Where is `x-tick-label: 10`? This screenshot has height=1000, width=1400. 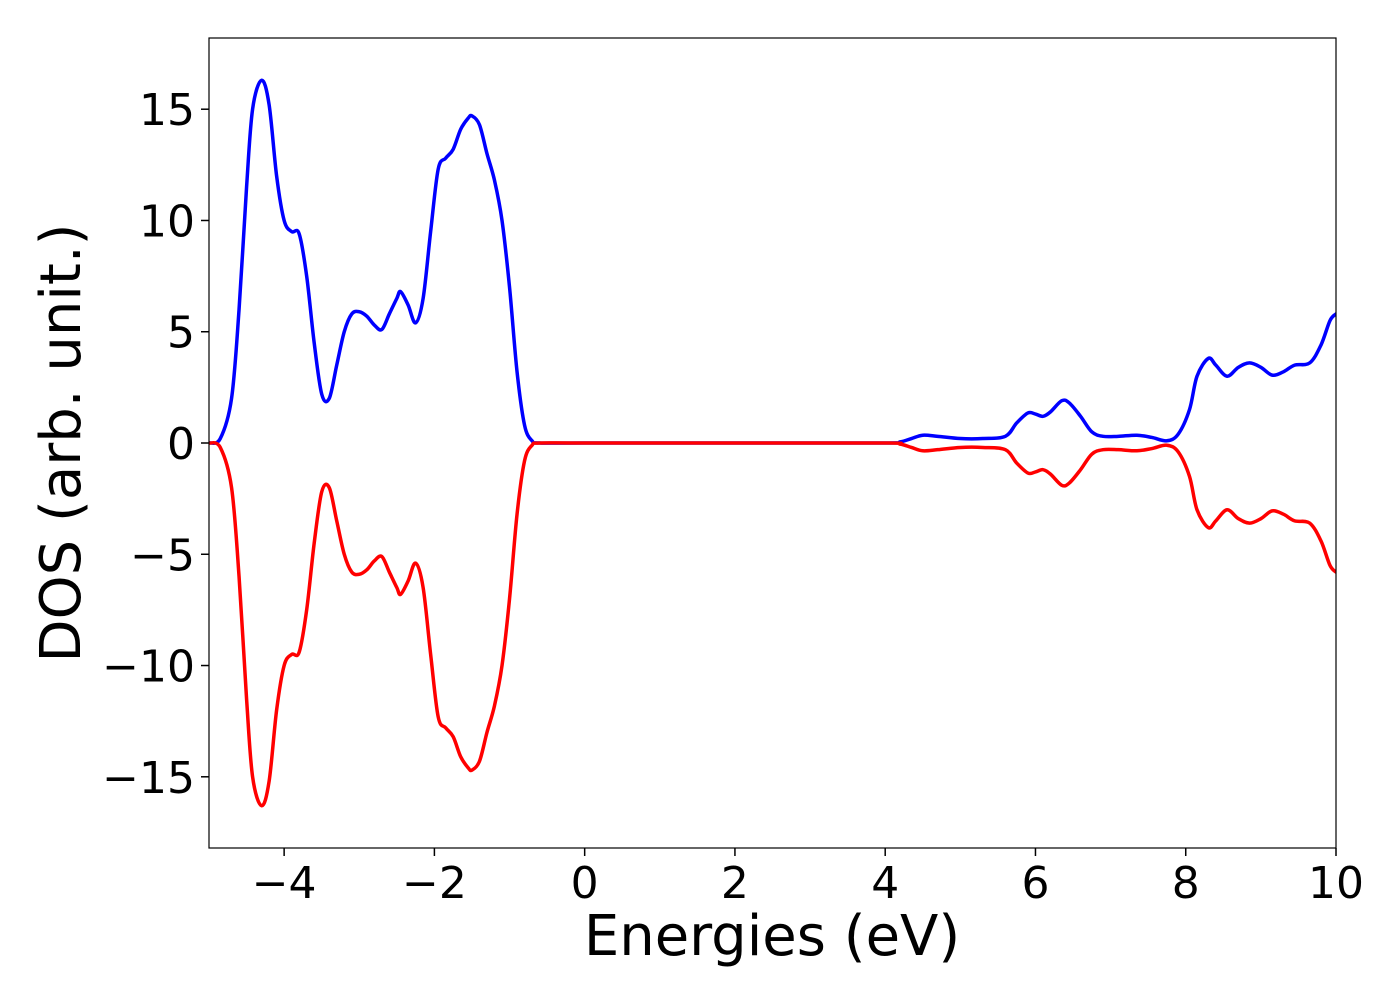
x-tick-label: 10 is located at coordinates (1336, 883).